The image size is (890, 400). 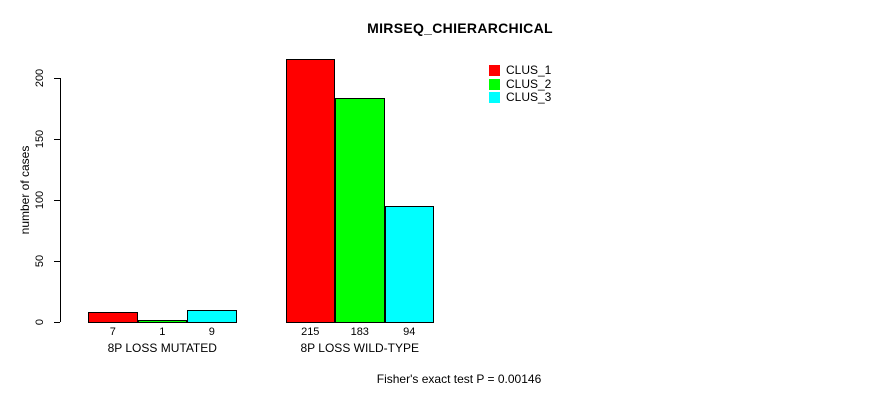 What do you see at coordinates (162, 331) in the screenshot?
I see `bar-value-label: 1` at bounding box center [162, 331].